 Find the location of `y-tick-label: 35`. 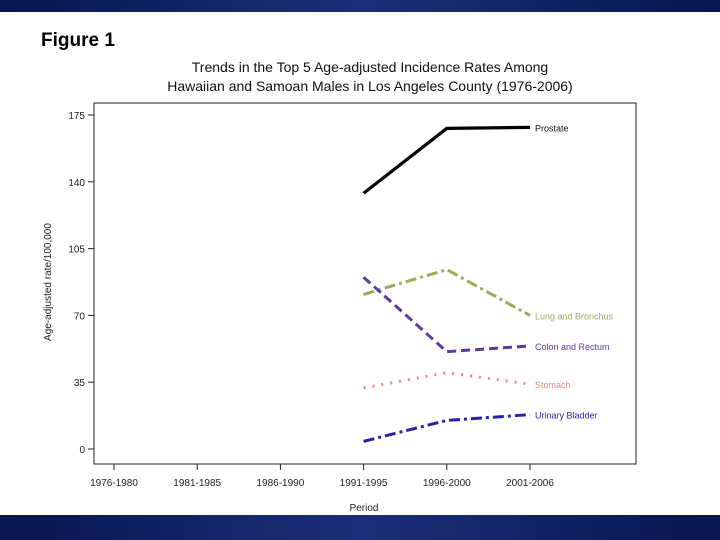

y-tick-label: 35 is located at coordinates (80, 383).